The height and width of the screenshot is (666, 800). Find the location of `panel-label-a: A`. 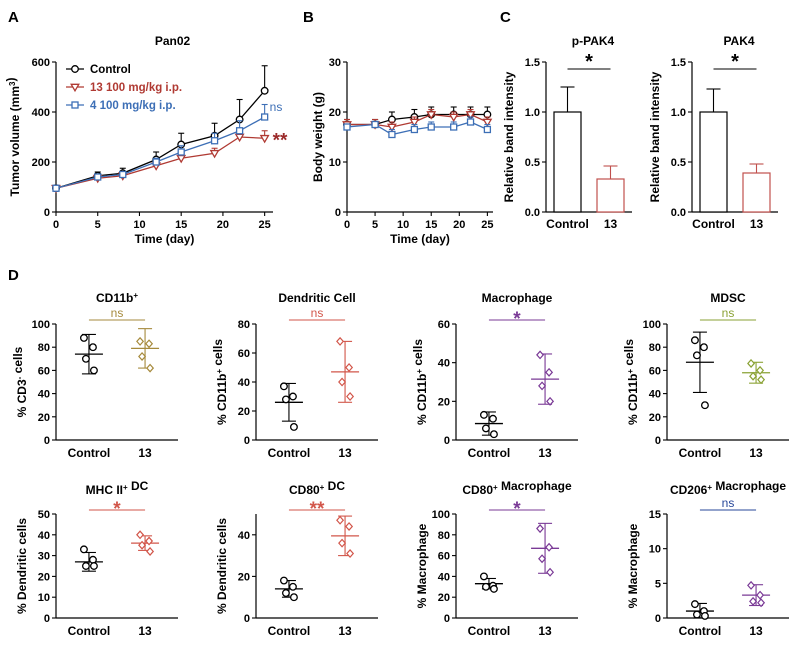

panel-label-a: A is located at coordinates (13, 17).